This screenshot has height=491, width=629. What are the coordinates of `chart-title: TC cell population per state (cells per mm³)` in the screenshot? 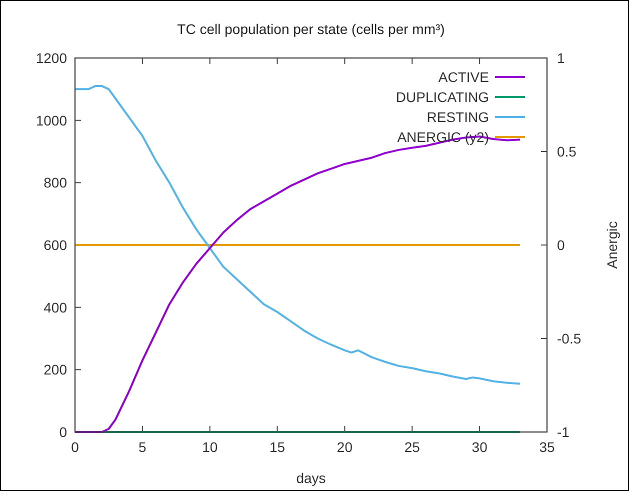 It's located at (311, 29).